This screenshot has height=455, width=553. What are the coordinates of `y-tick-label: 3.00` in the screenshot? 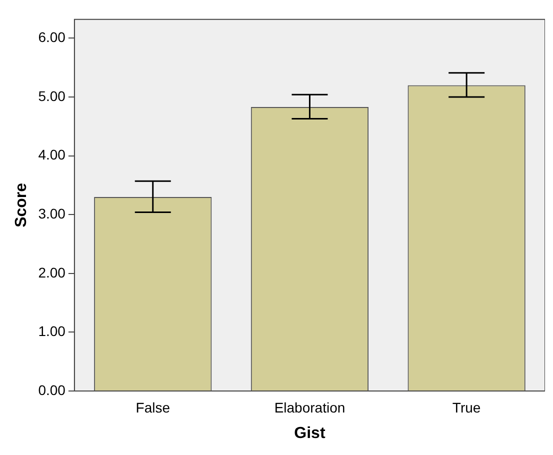 It's located at (52, 213).